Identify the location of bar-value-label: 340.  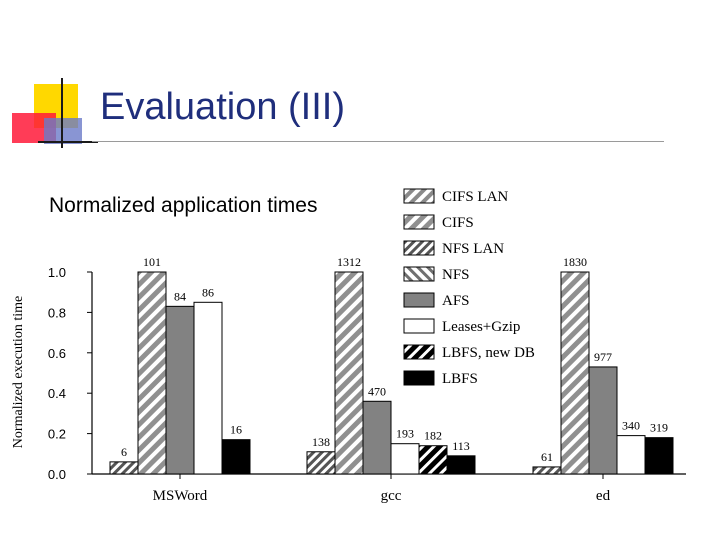
(631, 426).